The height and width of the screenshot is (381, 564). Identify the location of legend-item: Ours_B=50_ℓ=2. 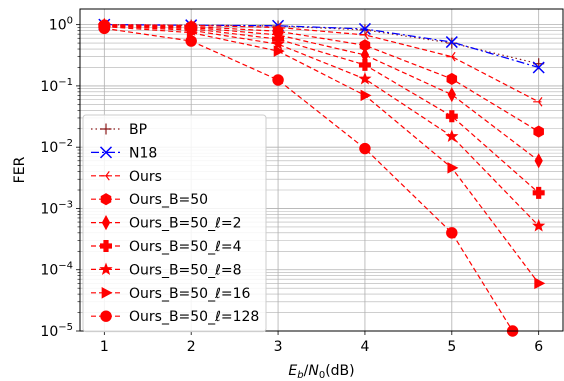
(166, 223).